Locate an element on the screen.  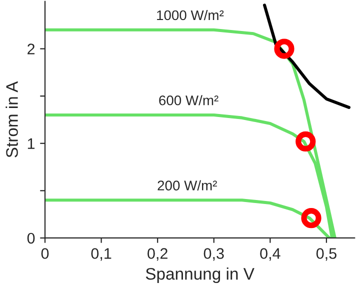
x-axis-title: Spannung in V is located at coordinates (200, 276).